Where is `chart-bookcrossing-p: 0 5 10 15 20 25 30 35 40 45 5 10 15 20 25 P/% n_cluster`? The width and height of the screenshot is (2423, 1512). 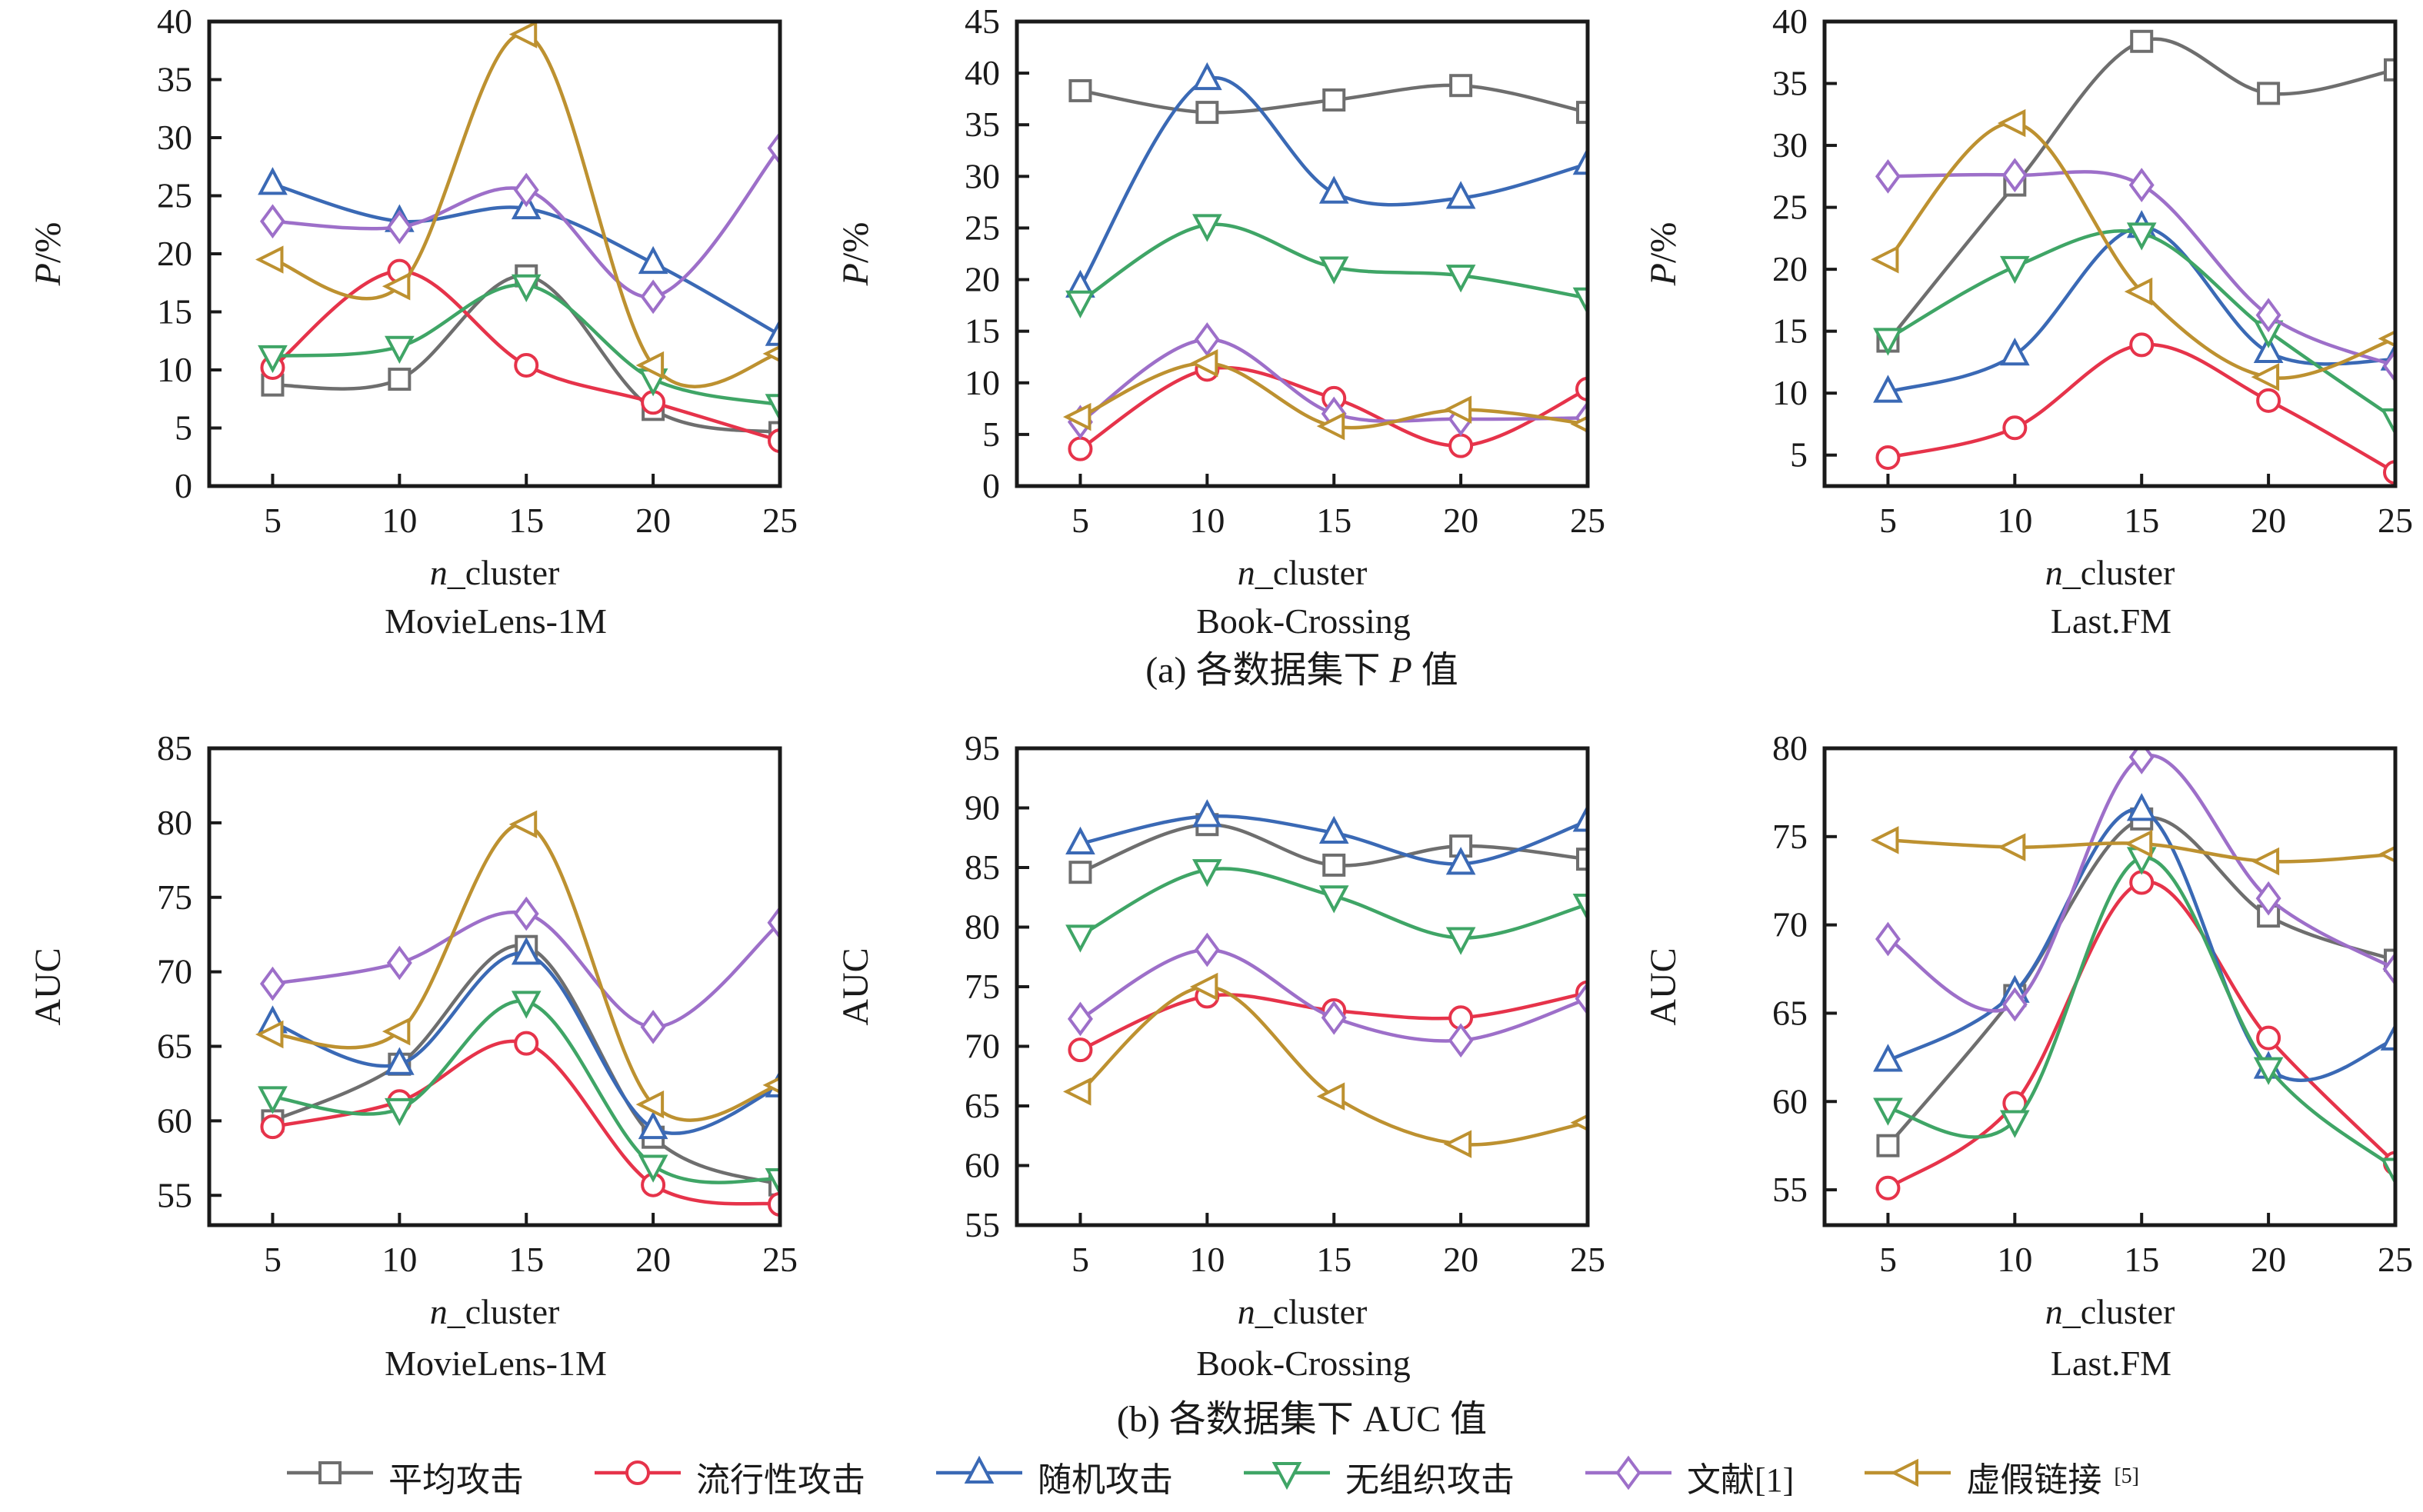 chart-bookcrossing-p: 0 5 10 15 20 25 30 35 40 45 5 10 15 20 25 P/% n_cluster is located at coordinates (1220, 297).